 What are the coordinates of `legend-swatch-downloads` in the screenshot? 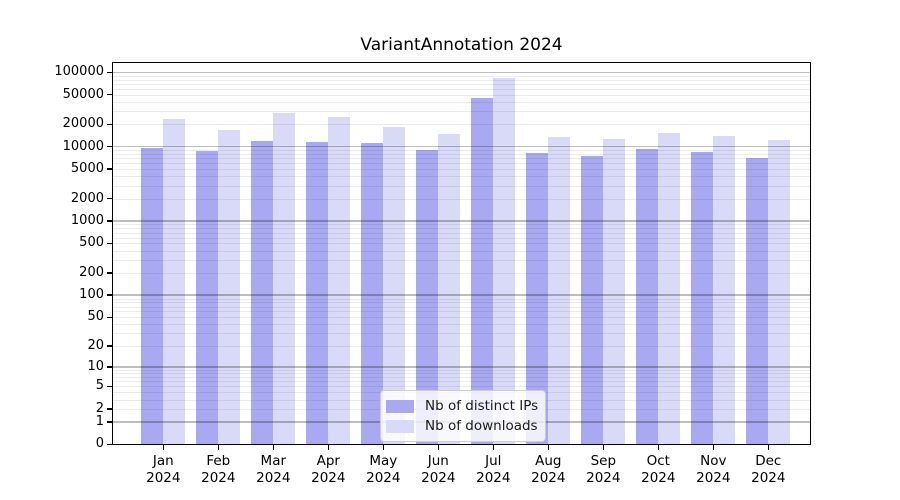 It's located at (400, 426).